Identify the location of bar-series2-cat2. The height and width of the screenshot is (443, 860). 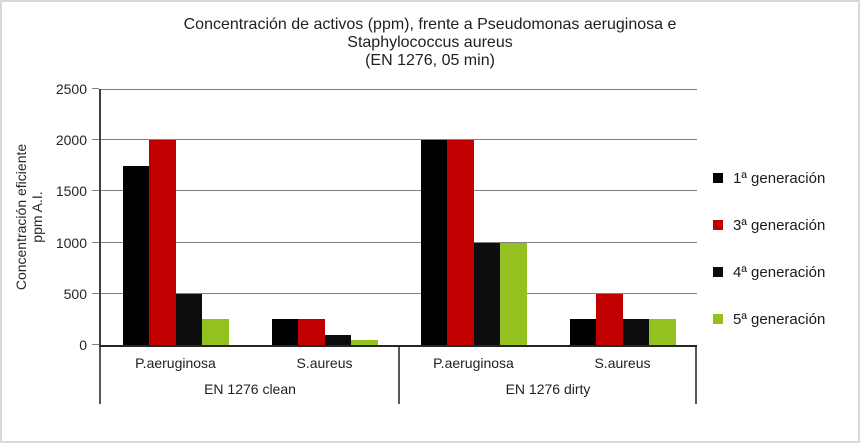
(311, 332).